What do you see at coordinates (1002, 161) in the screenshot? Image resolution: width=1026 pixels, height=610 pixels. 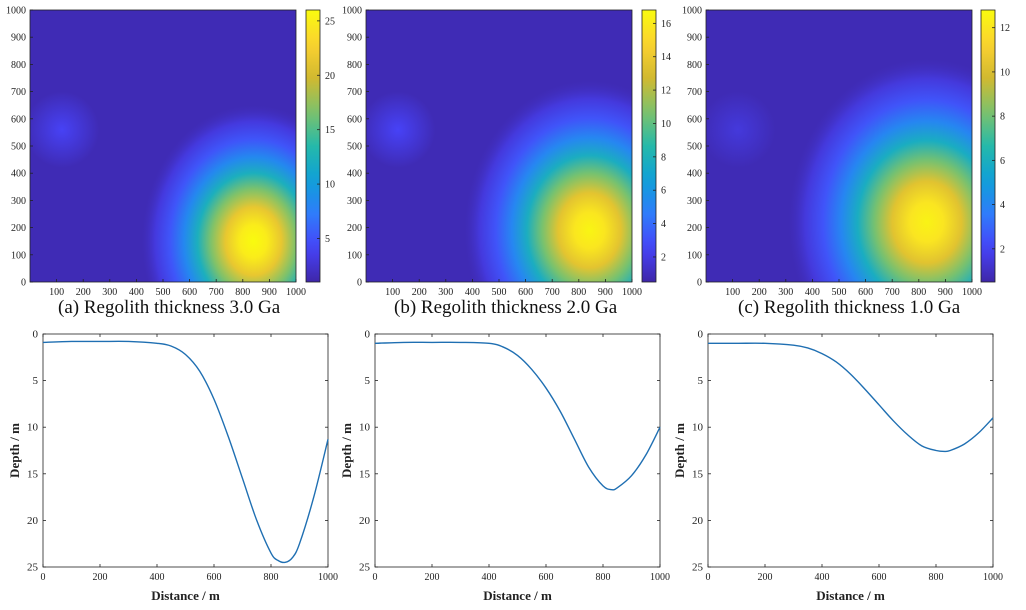 I see `colorbar-tick-label: 6` at bounding box center [1002, 161].